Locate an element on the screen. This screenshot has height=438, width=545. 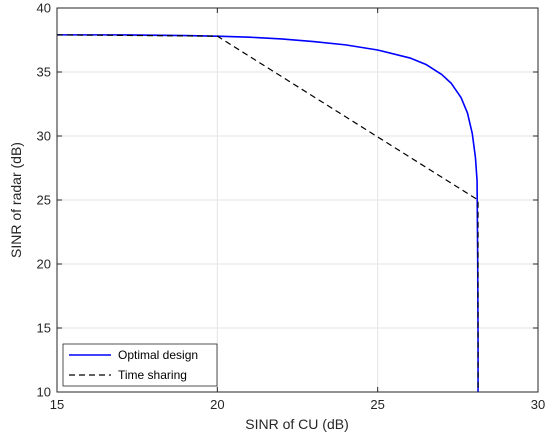
x-tick-label: 20 is located at coordinates (217, 404).